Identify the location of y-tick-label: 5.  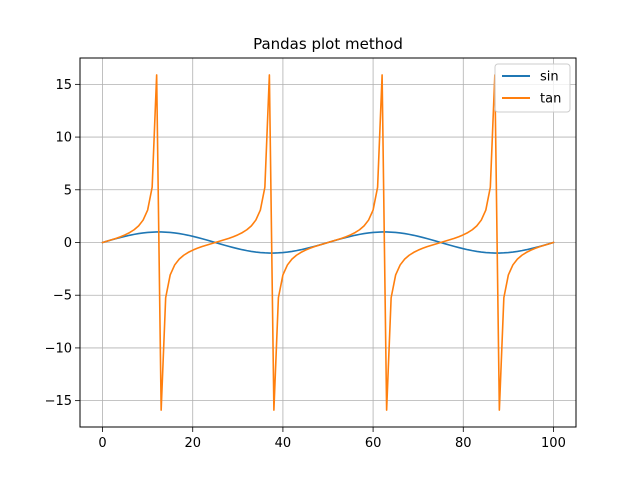
(68, 190).